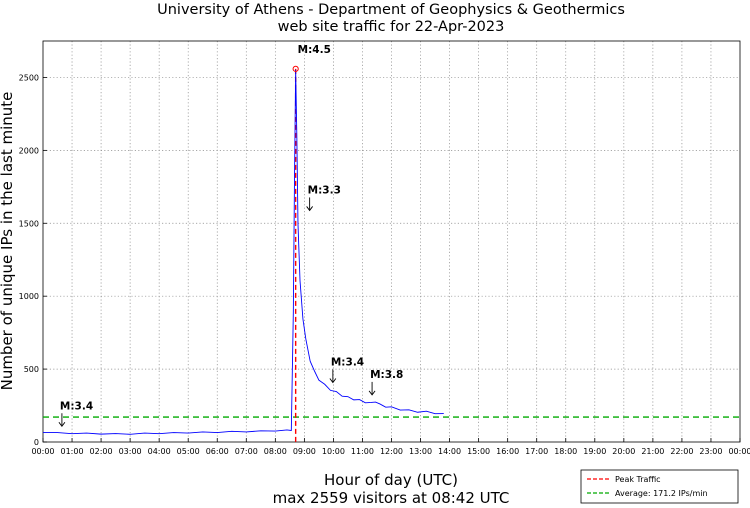 The image size is (750, 508). What do you see at coordinates (324, 190) in the screenshot?
I see `annotation-label: M:3.3` at bounding box center [324, 190].